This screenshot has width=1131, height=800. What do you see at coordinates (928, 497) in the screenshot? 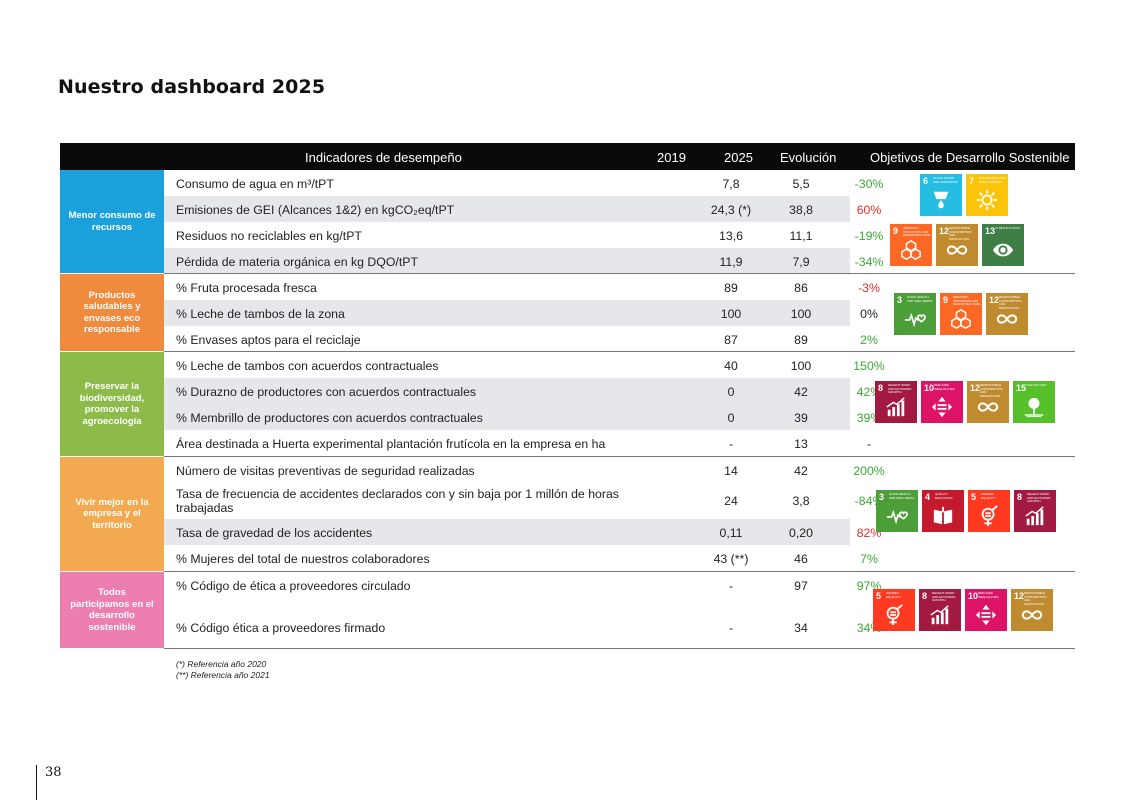
I see `sdg-number: 4` at bounding box center [928, 497].